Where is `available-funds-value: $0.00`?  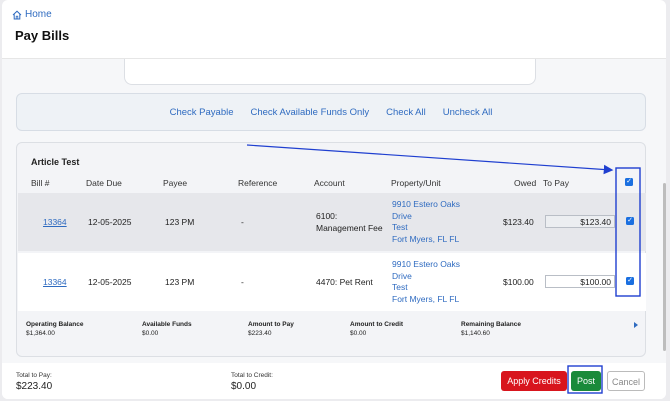
available-funds-value: $0.00 is located at coordinates (150, 333).